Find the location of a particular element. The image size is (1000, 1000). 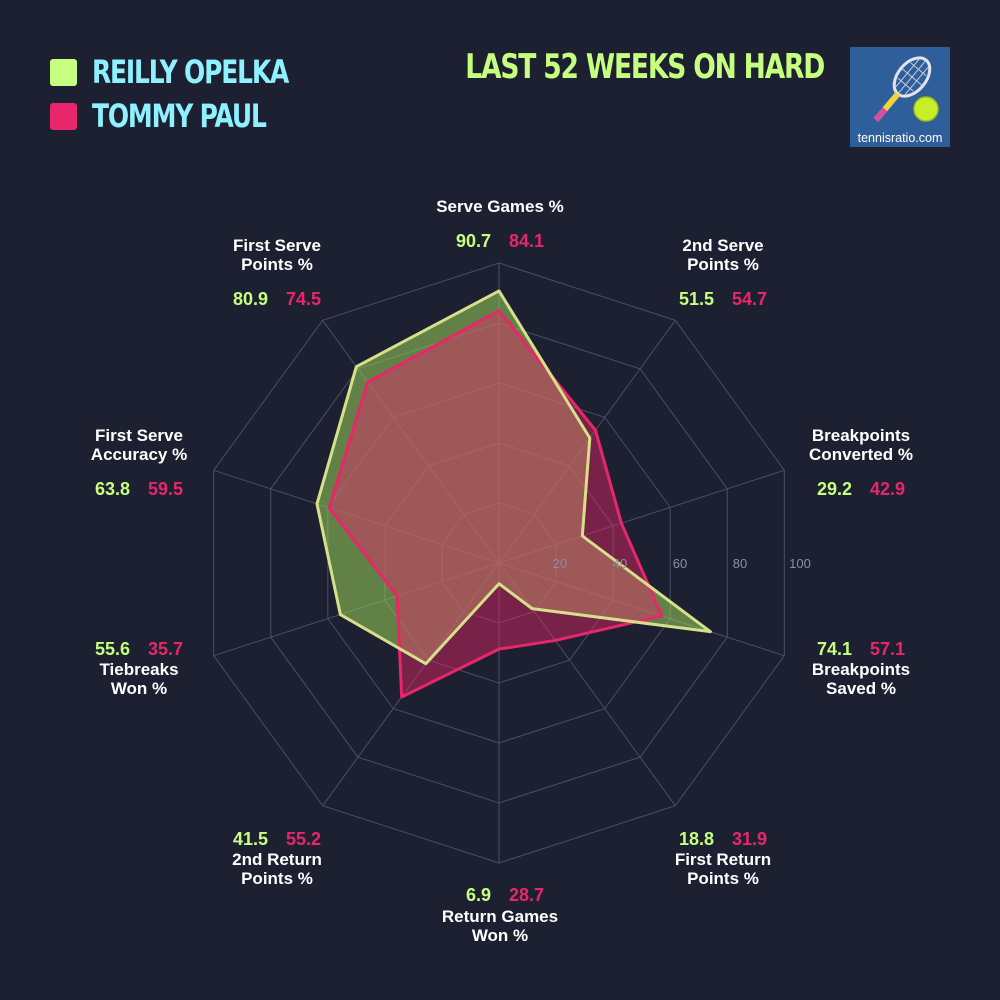

value-label-paul: 59.5 is located at coordinates (165, 489).